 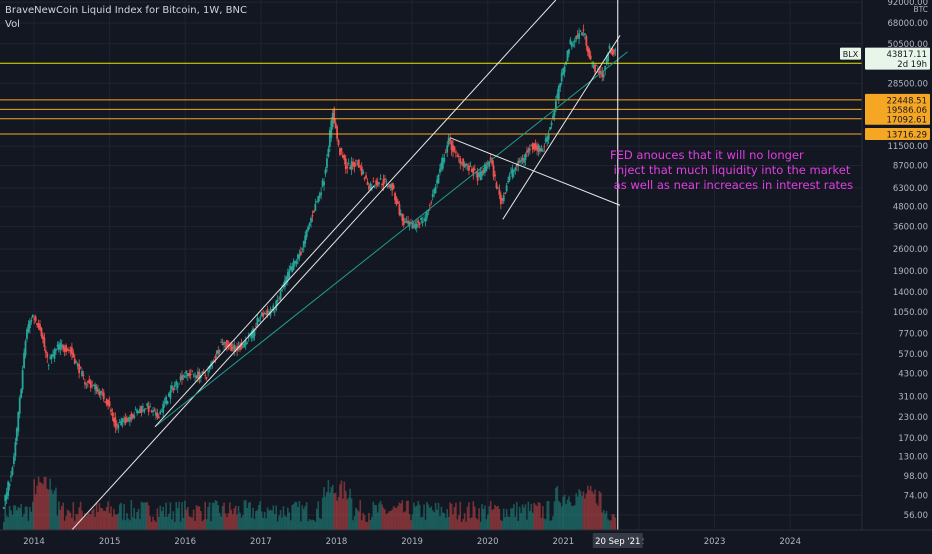 What do you see at coordinates (790, 542) in the screenshot?
I see `x-tick-label: 2024` at bounding box center [790, 542].